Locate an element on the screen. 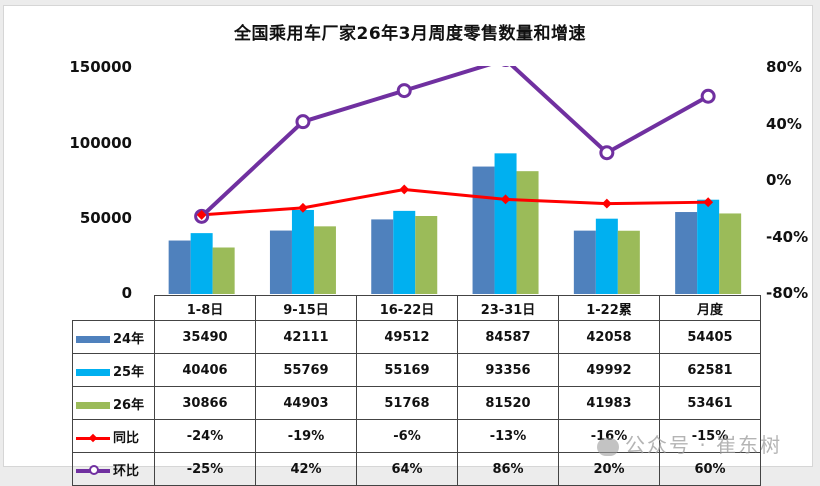  table-row: 同比 -24% -19% -6% -13% -16% -15% is located at coordinates (416, 436).